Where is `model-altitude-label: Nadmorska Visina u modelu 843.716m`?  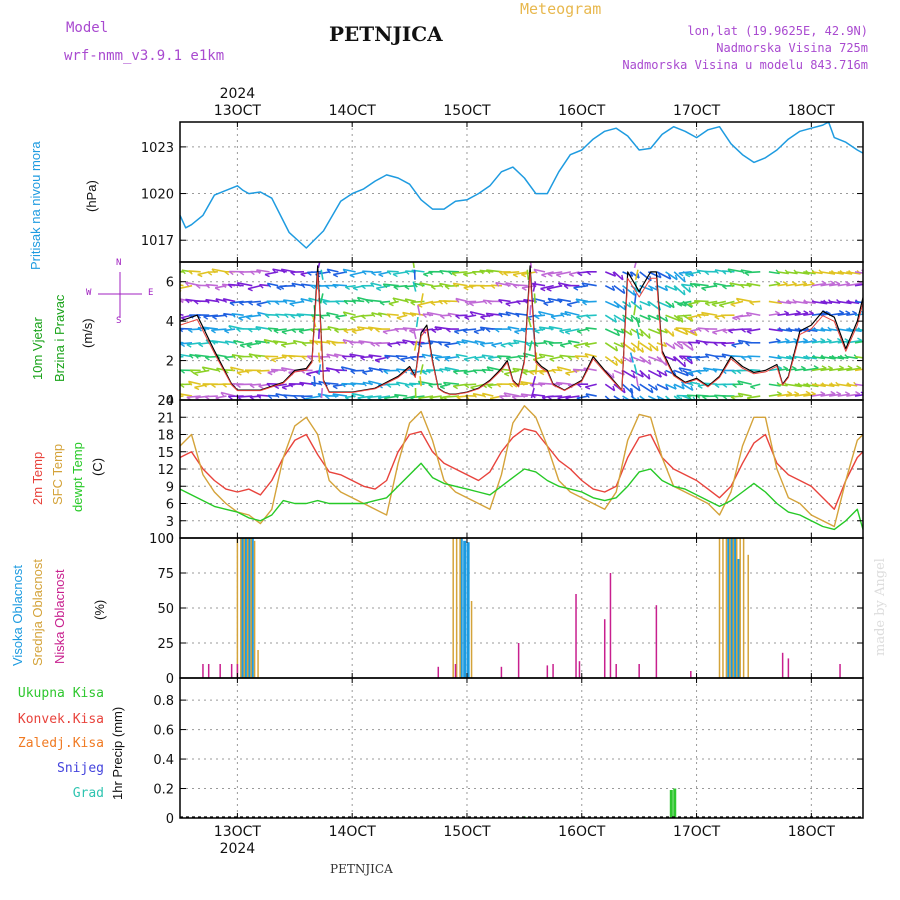 model-altitude-label: Nadmorska Visina u modelu 843.716m is located at coordinates (745, 65).